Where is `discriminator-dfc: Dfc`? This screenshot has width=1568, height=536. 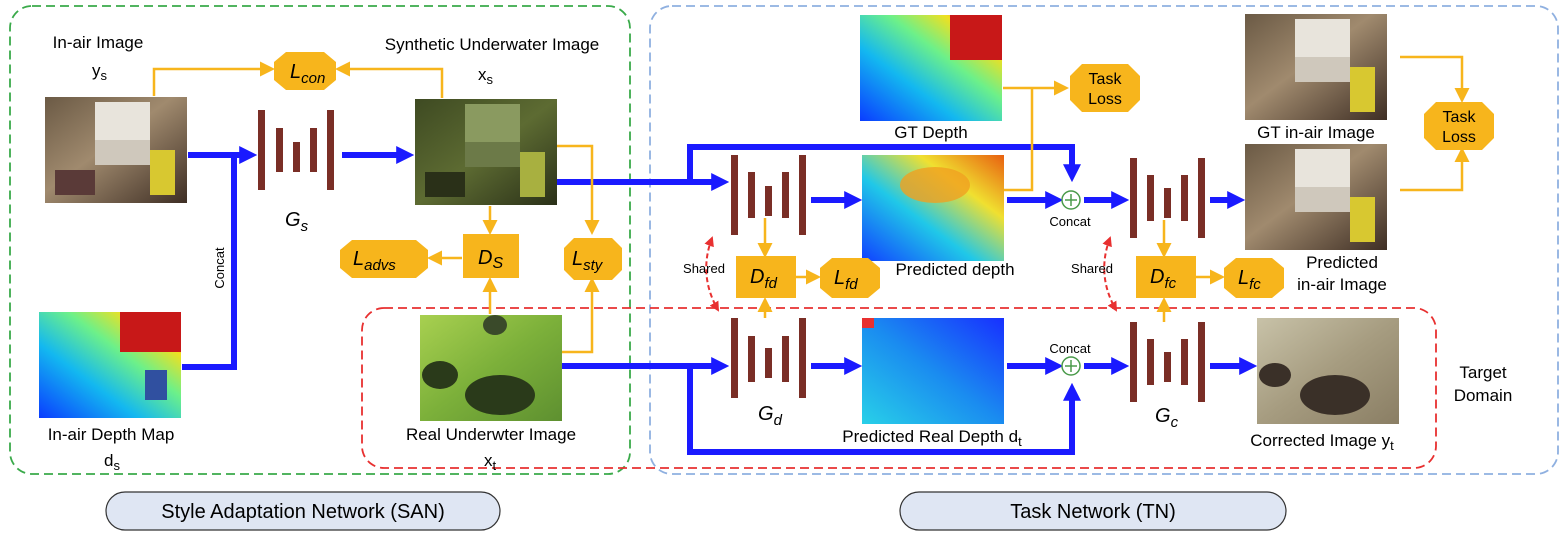 discriminator-dfc: Dfc is located at coordinates (1166, 277).